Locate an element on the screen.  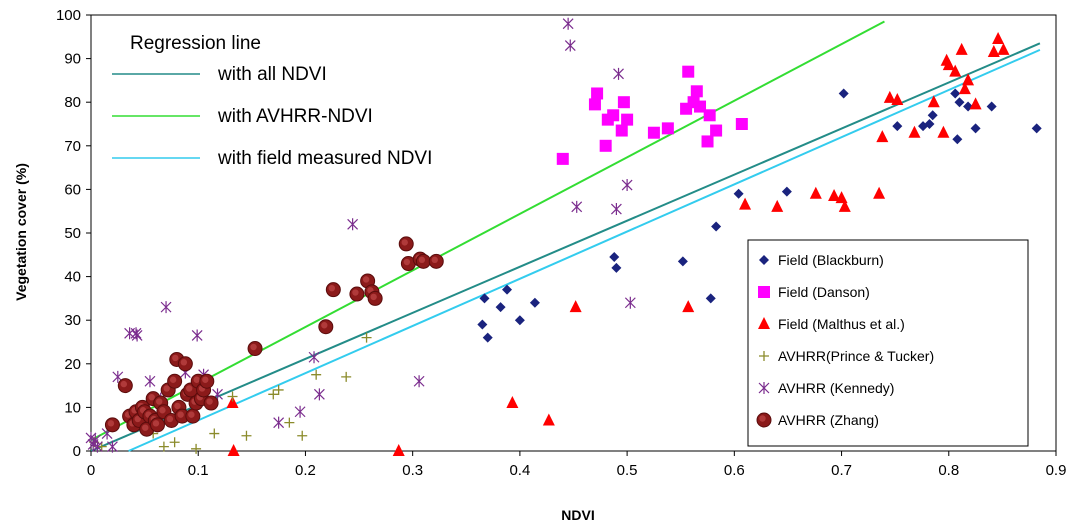
legend-entry-3: Field (Malthus et al.) is located at coordinates (831, 324).